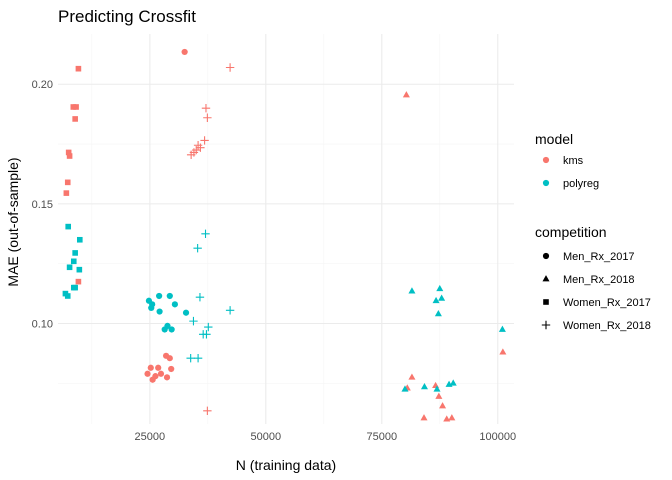 The width and height of the screenshot is (672, 480). I want to click on legend-label-polyreg: polyreg, so click(581, 184).